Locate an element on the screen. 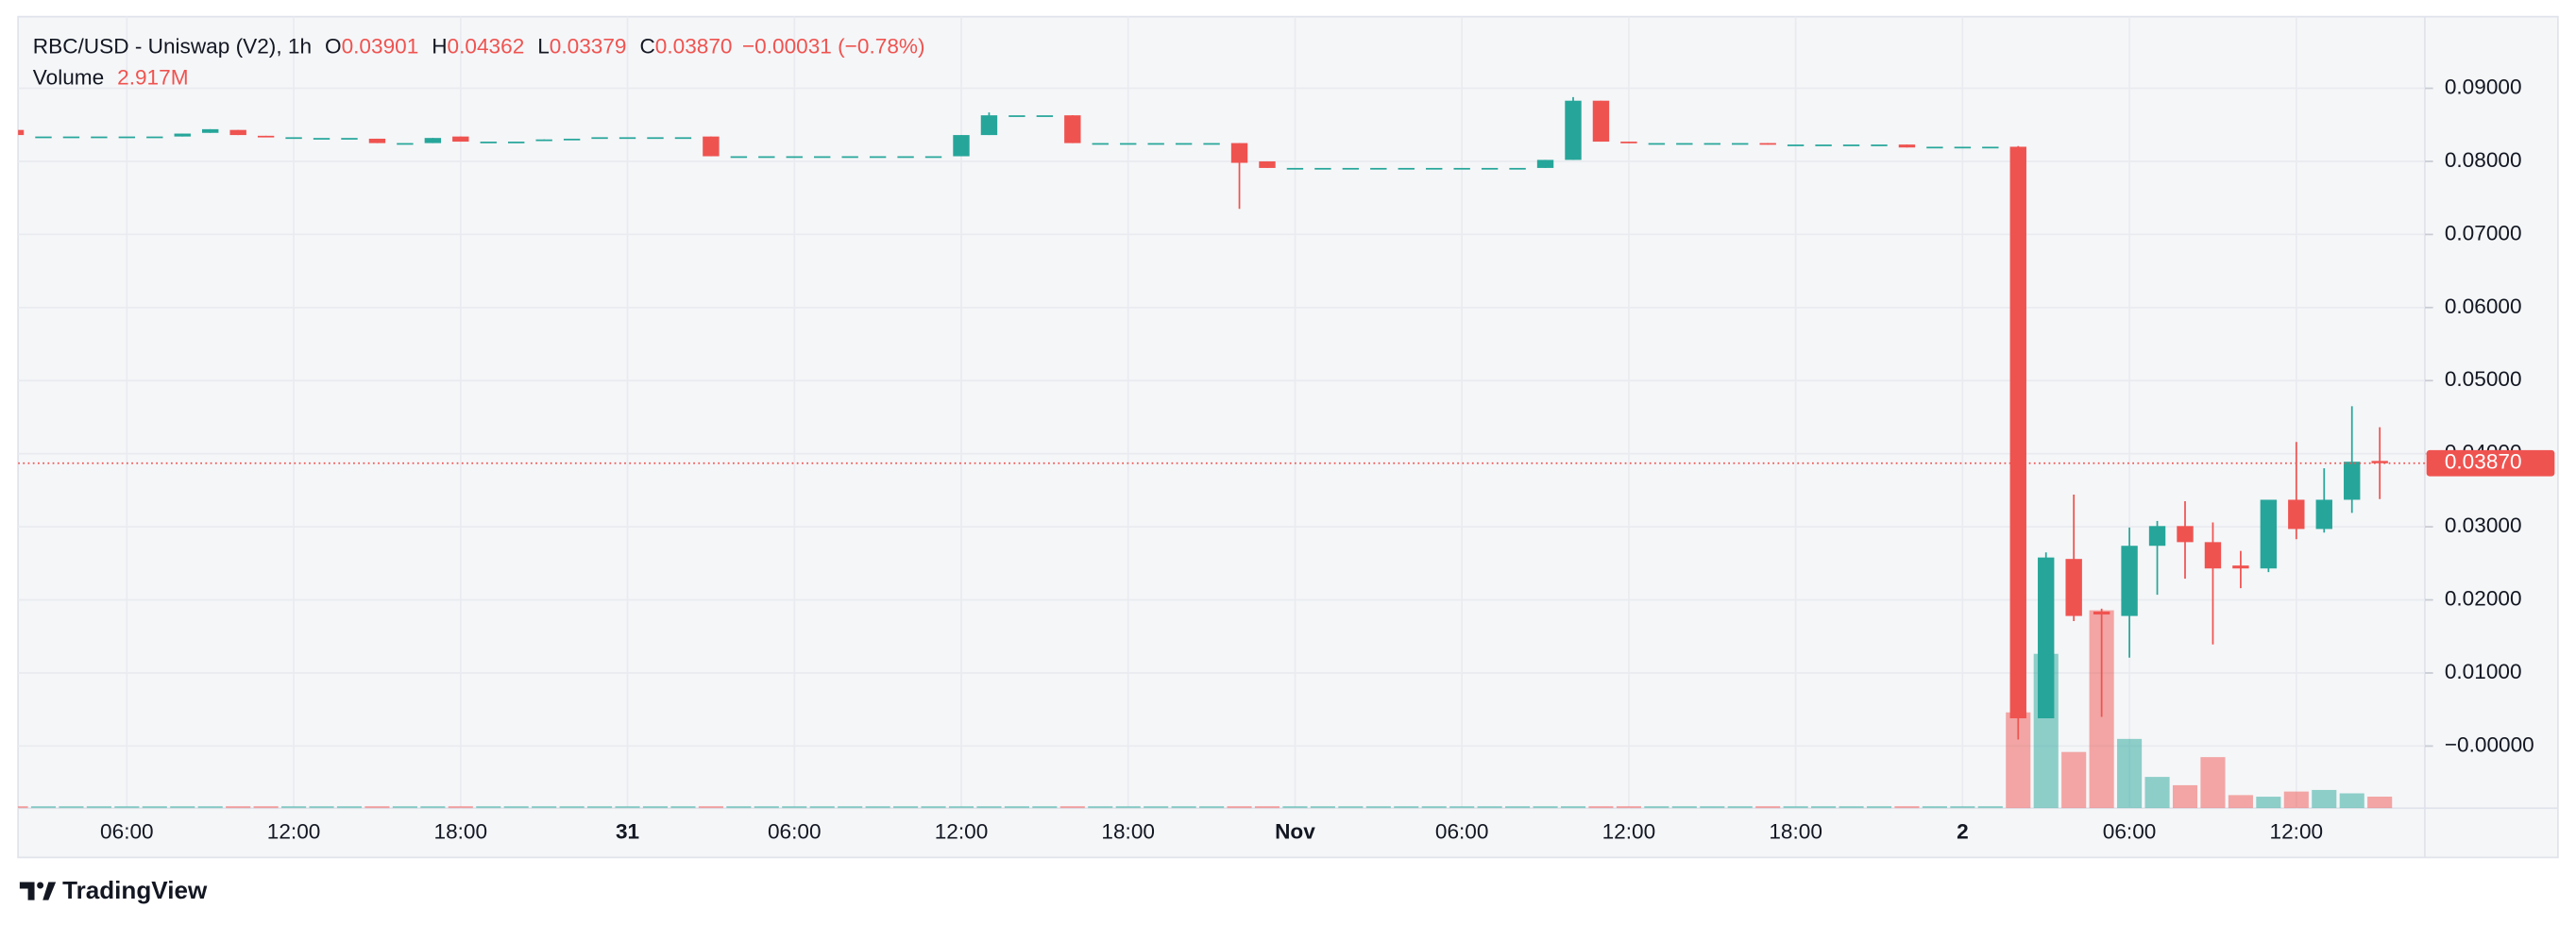 Image resolution: width=2576 pixels, height=925 pixels. x-tick-label: 2 is located at coordinates (1963, 831).